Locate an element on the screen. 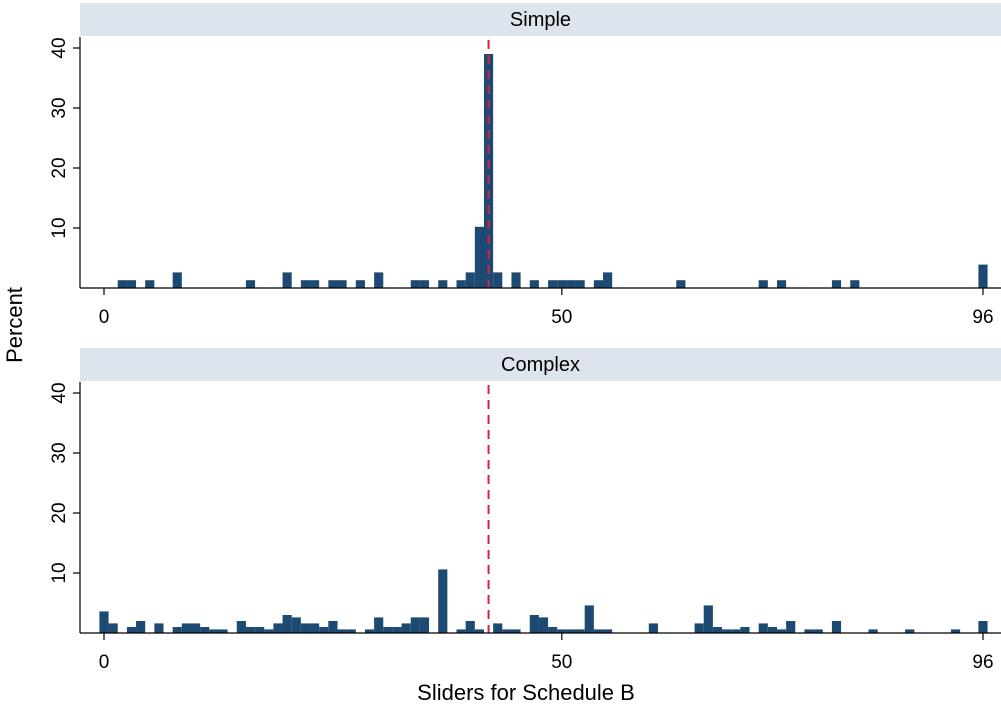 This screenshot has height=710, width=1001. panel-title: Simple is located at coordinates (540, 20).